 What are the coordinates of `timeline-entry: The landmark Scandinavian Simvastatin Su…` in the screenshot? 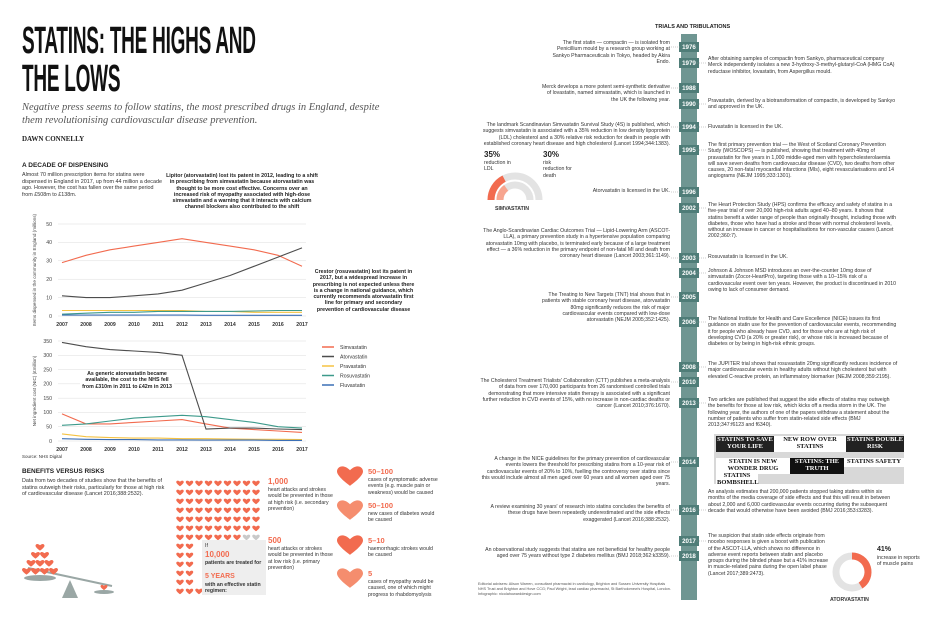 It's located at (576, 134).